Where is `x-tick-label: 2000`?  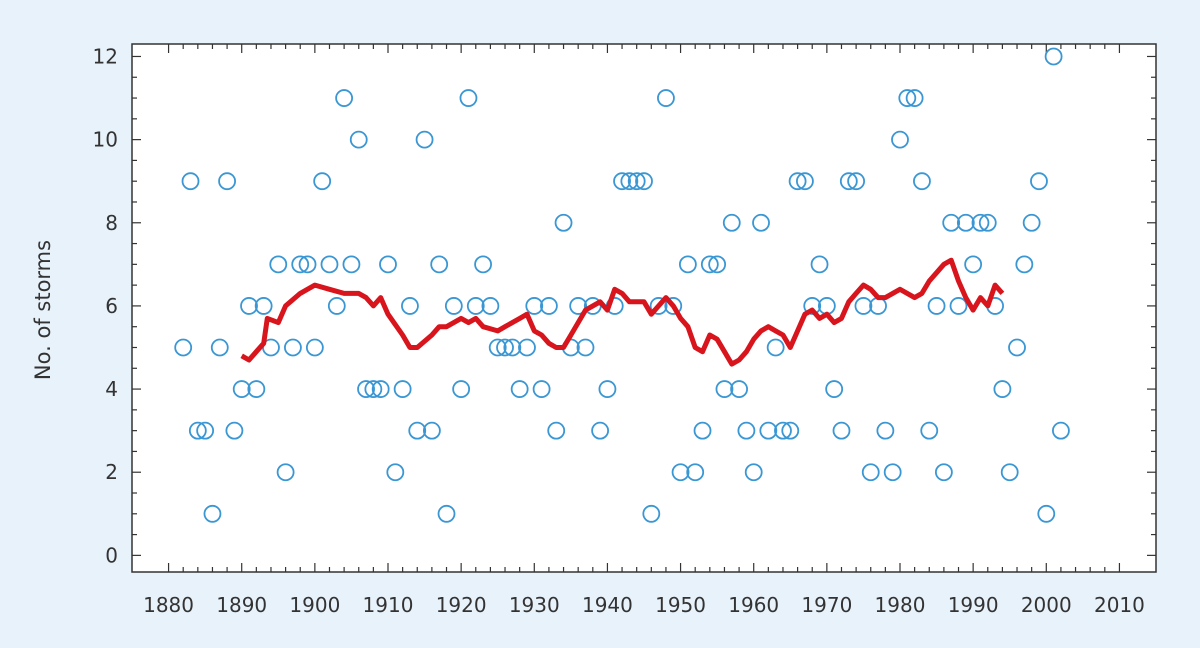
x-tick-label: 2000 is located at coordinates (1046, 605).